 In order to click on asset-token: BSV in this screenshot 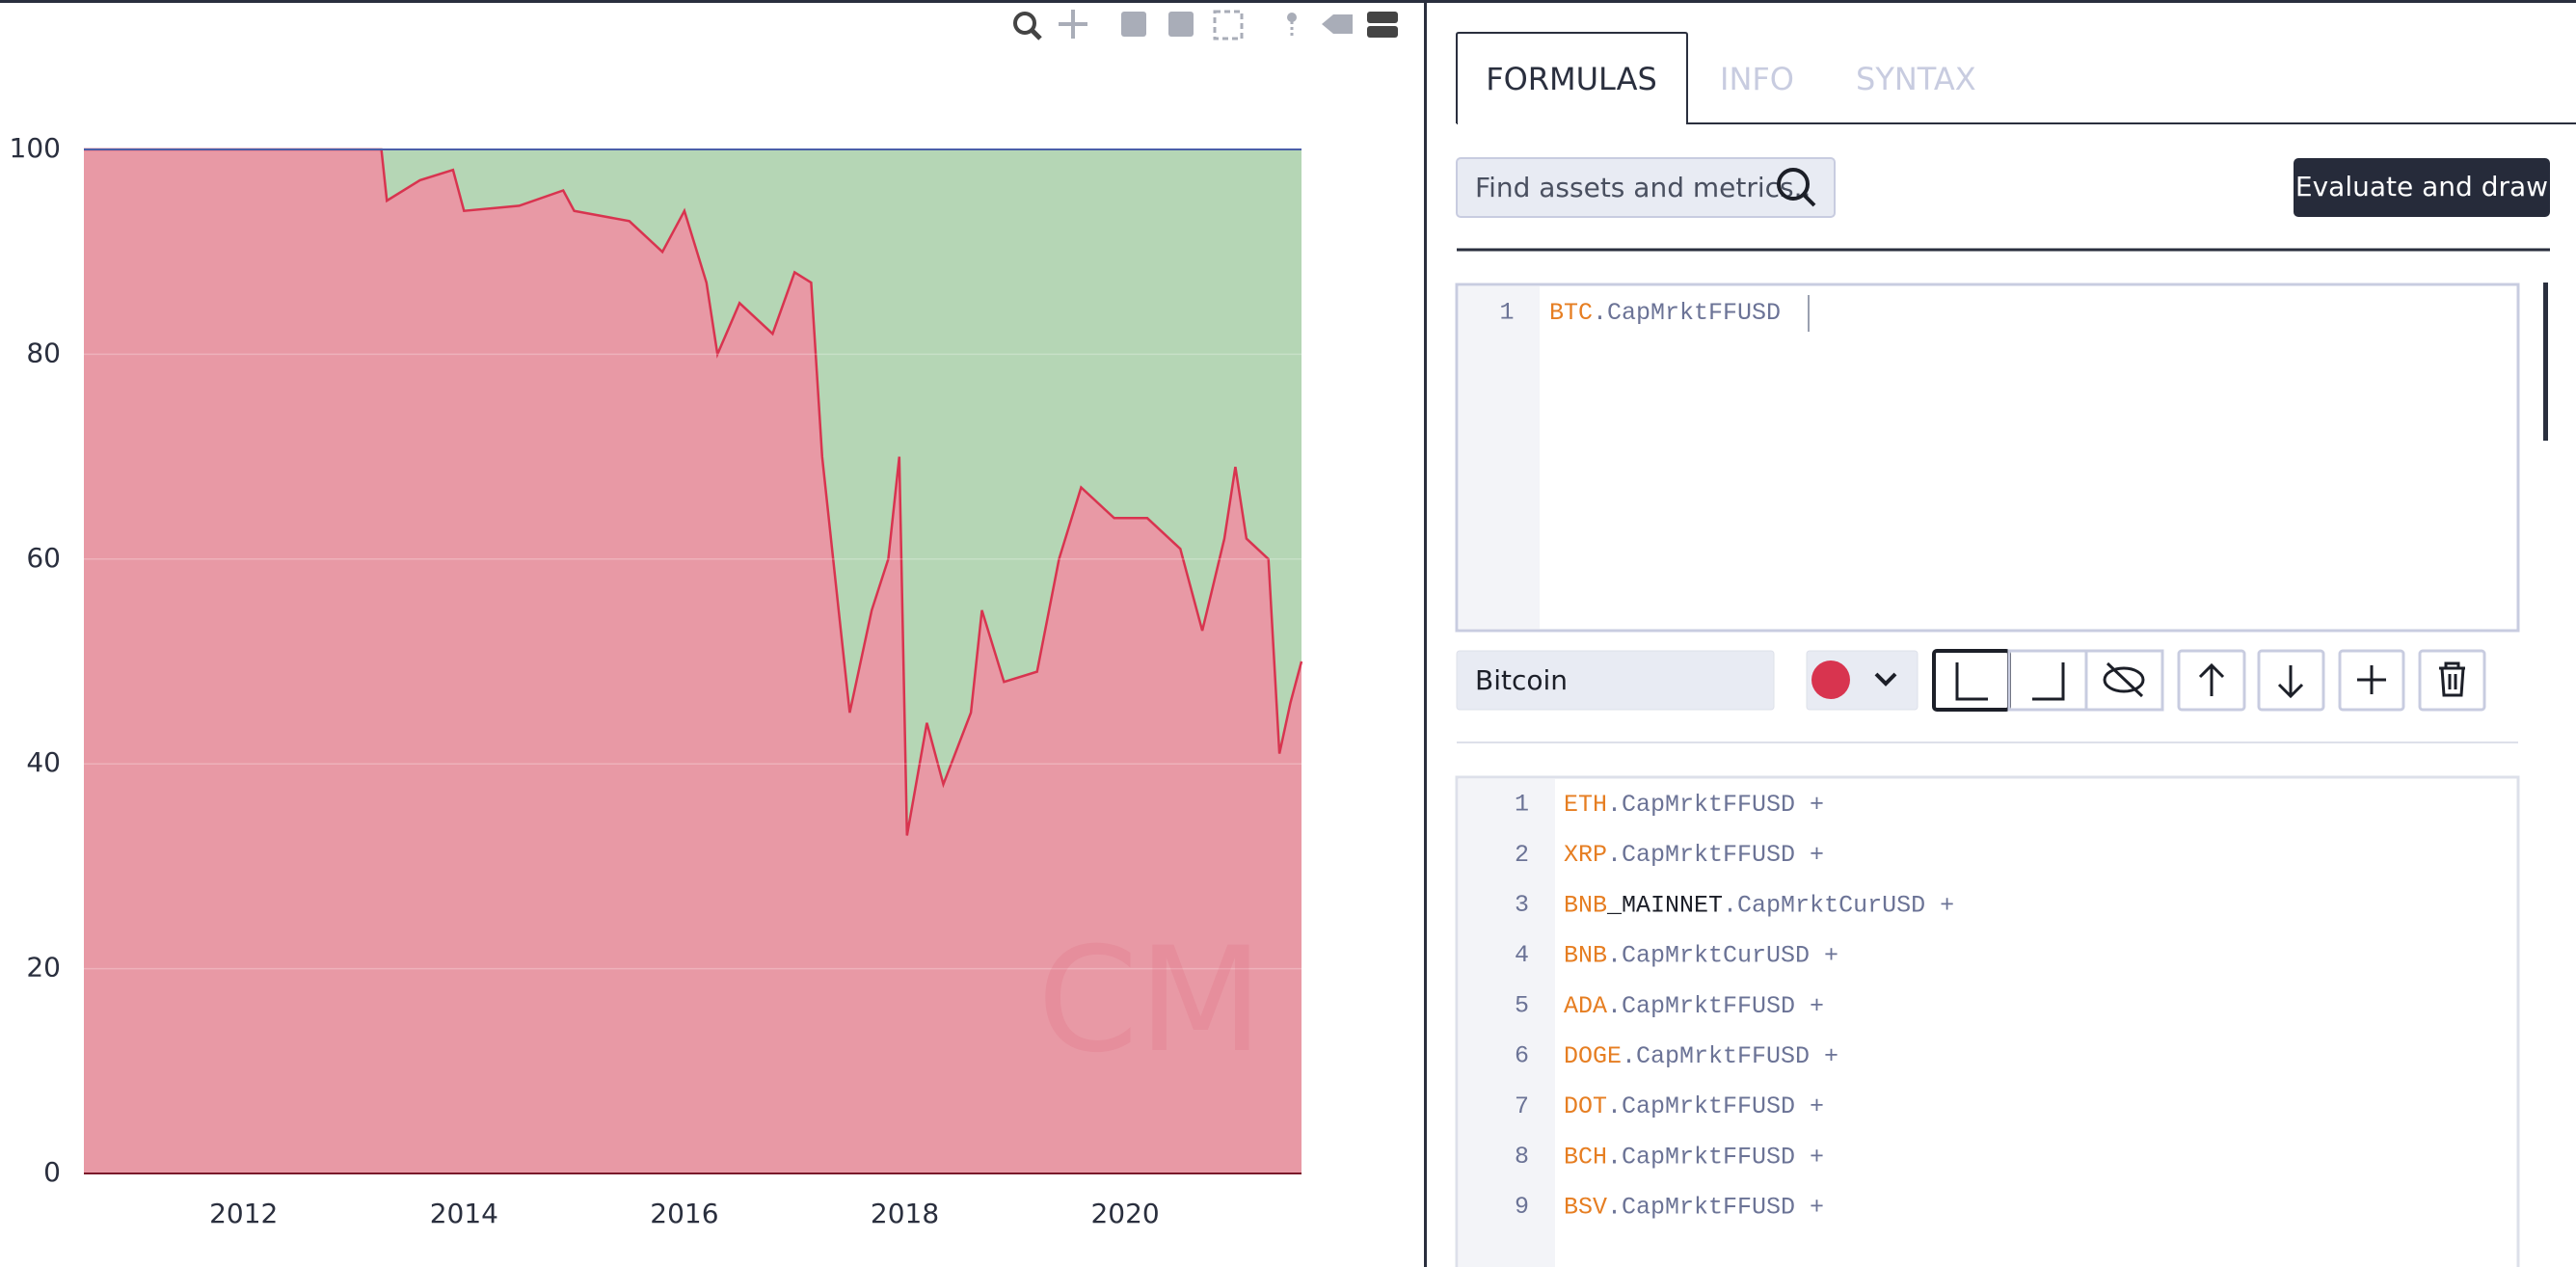, I will do `click(1586, 1207)`.